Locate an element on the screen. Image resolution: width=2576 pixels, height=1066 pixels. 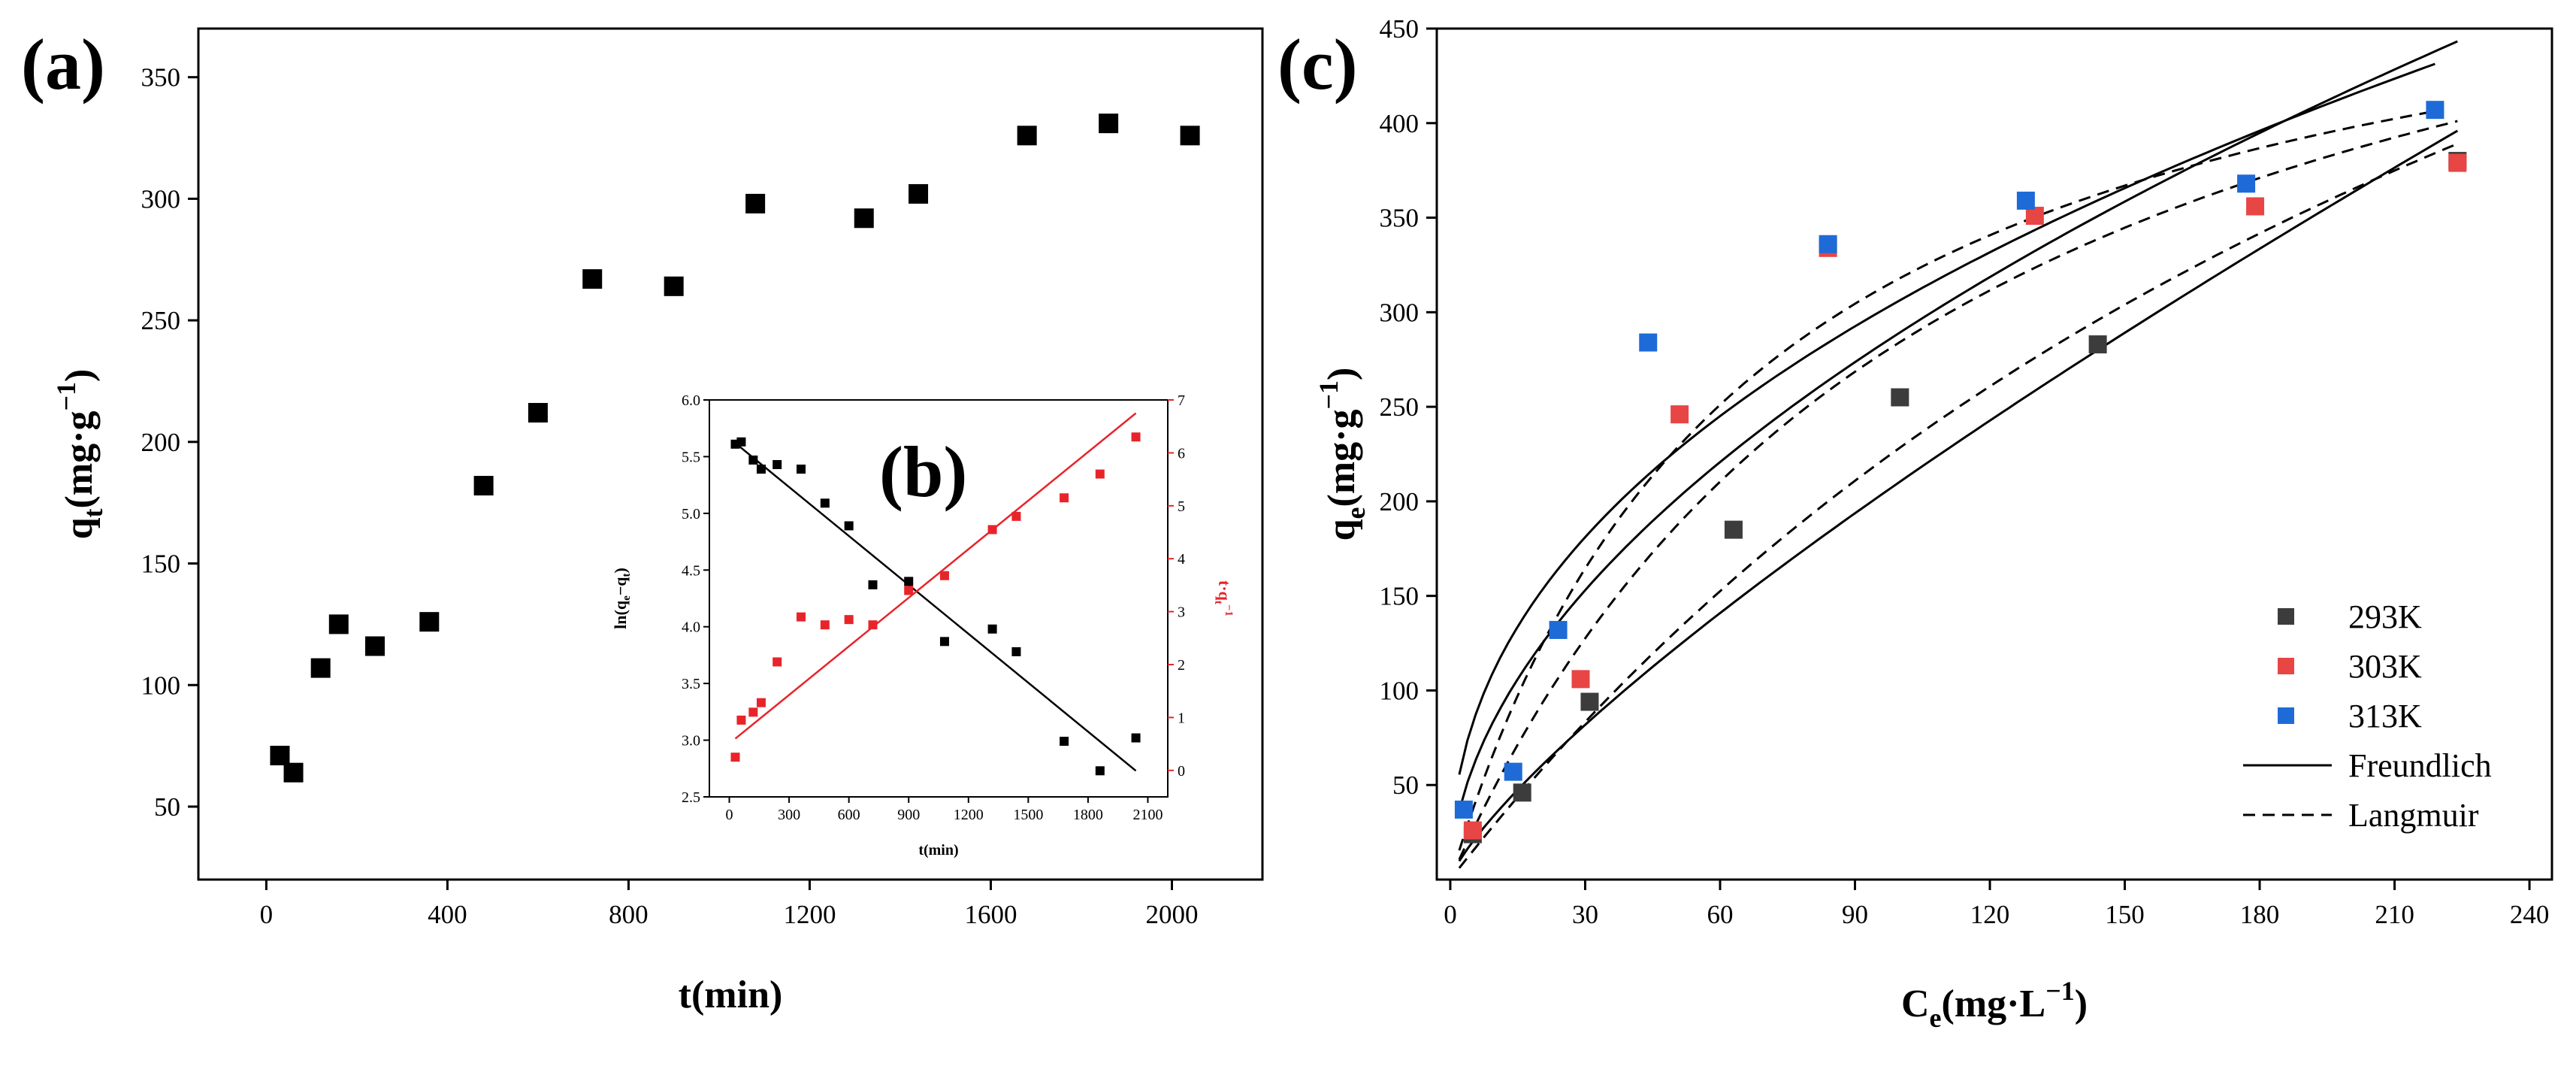
legend-label: Langmuir is located at coordinates (2413, 816).